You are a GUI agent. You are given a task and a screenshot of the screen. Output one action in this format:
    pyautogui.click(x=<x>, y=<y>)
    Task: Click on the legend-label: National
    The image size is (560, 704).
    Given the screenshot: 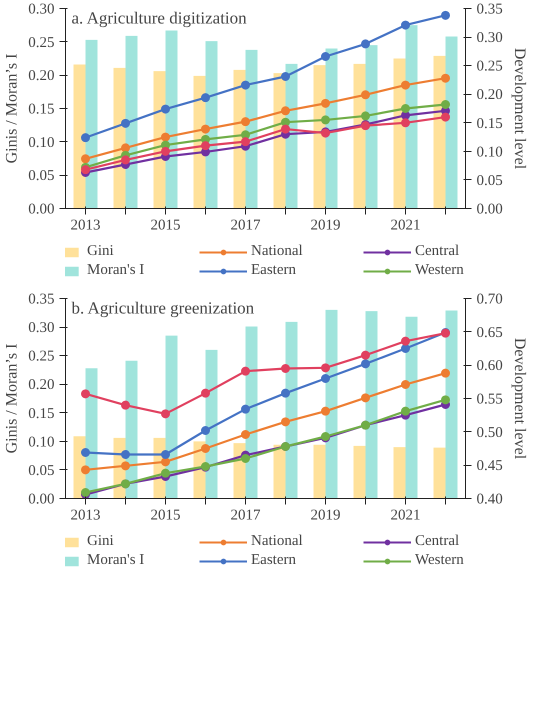 What is the action you would take?
    pyautogui.click(x=277, y=251)
    